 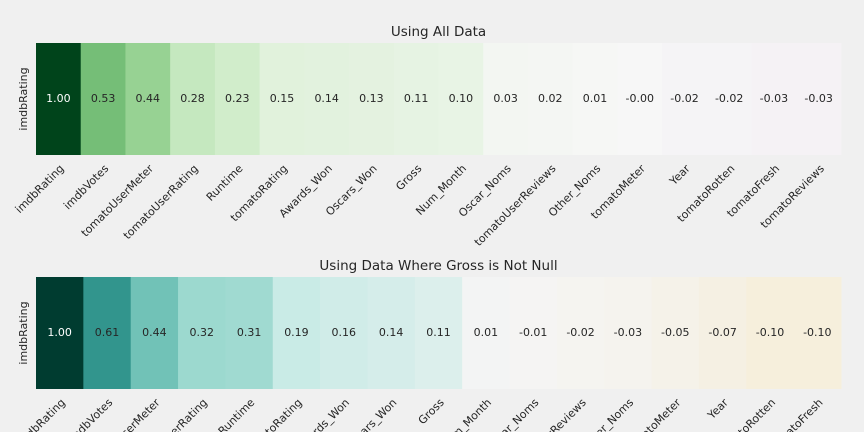 I want to click on cell-value-label: -0.07, so click(x=722, y=332).